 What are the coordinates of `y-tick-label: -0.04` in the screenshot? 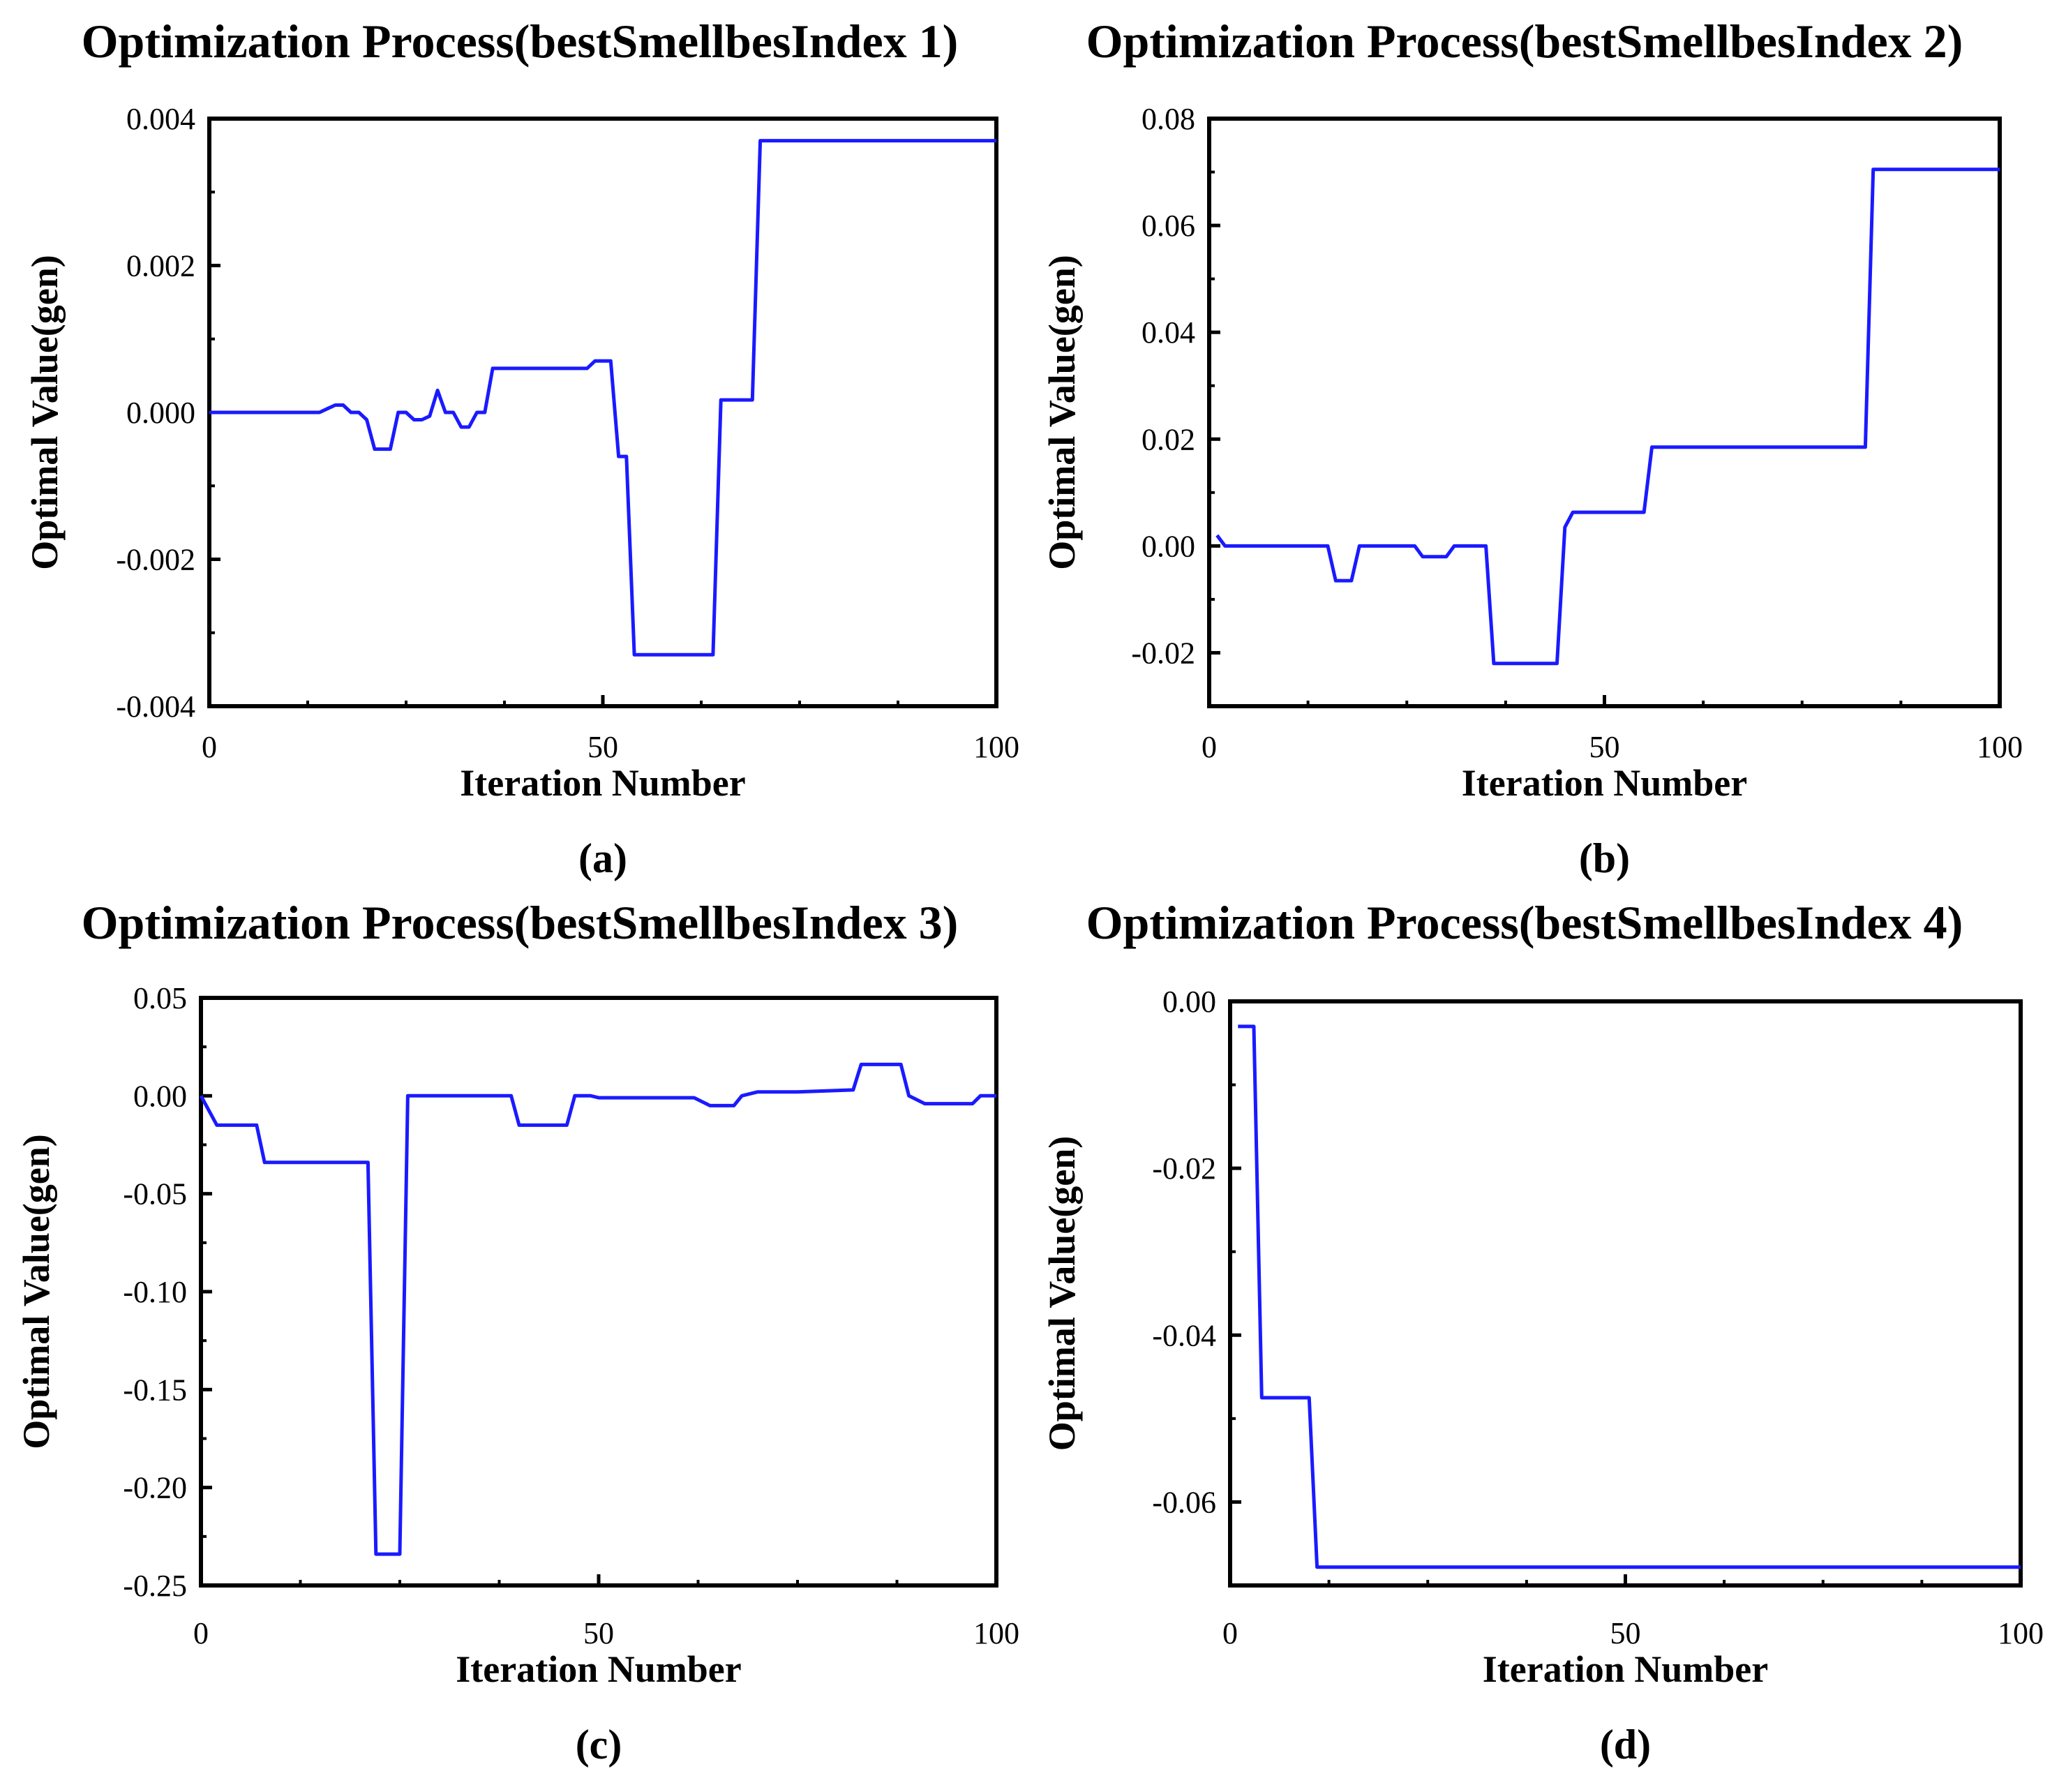 It's located at (1184, 1335).